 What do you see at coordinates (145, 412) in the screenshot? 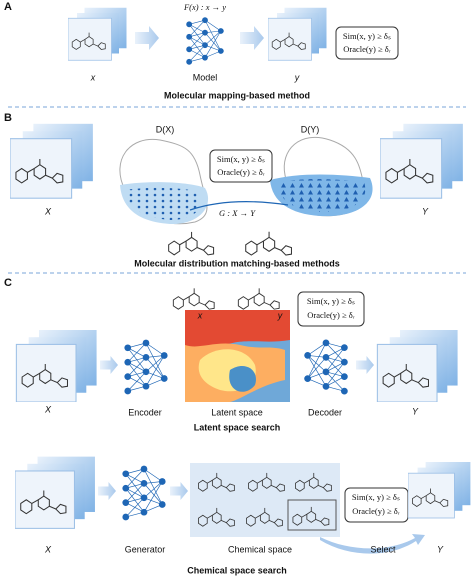
I see `encoder-label: Encoder` at bounding box center [145, 412].